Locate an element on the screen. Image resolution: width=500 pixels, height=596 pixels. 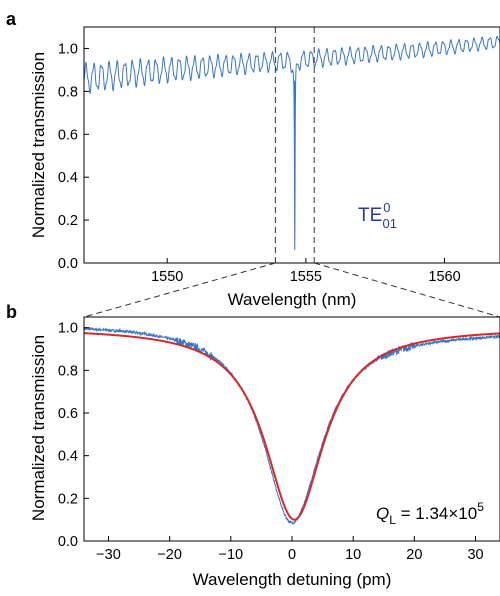
q-factor-label: QL = 1.34×105 is located at coordinates (430, 513).